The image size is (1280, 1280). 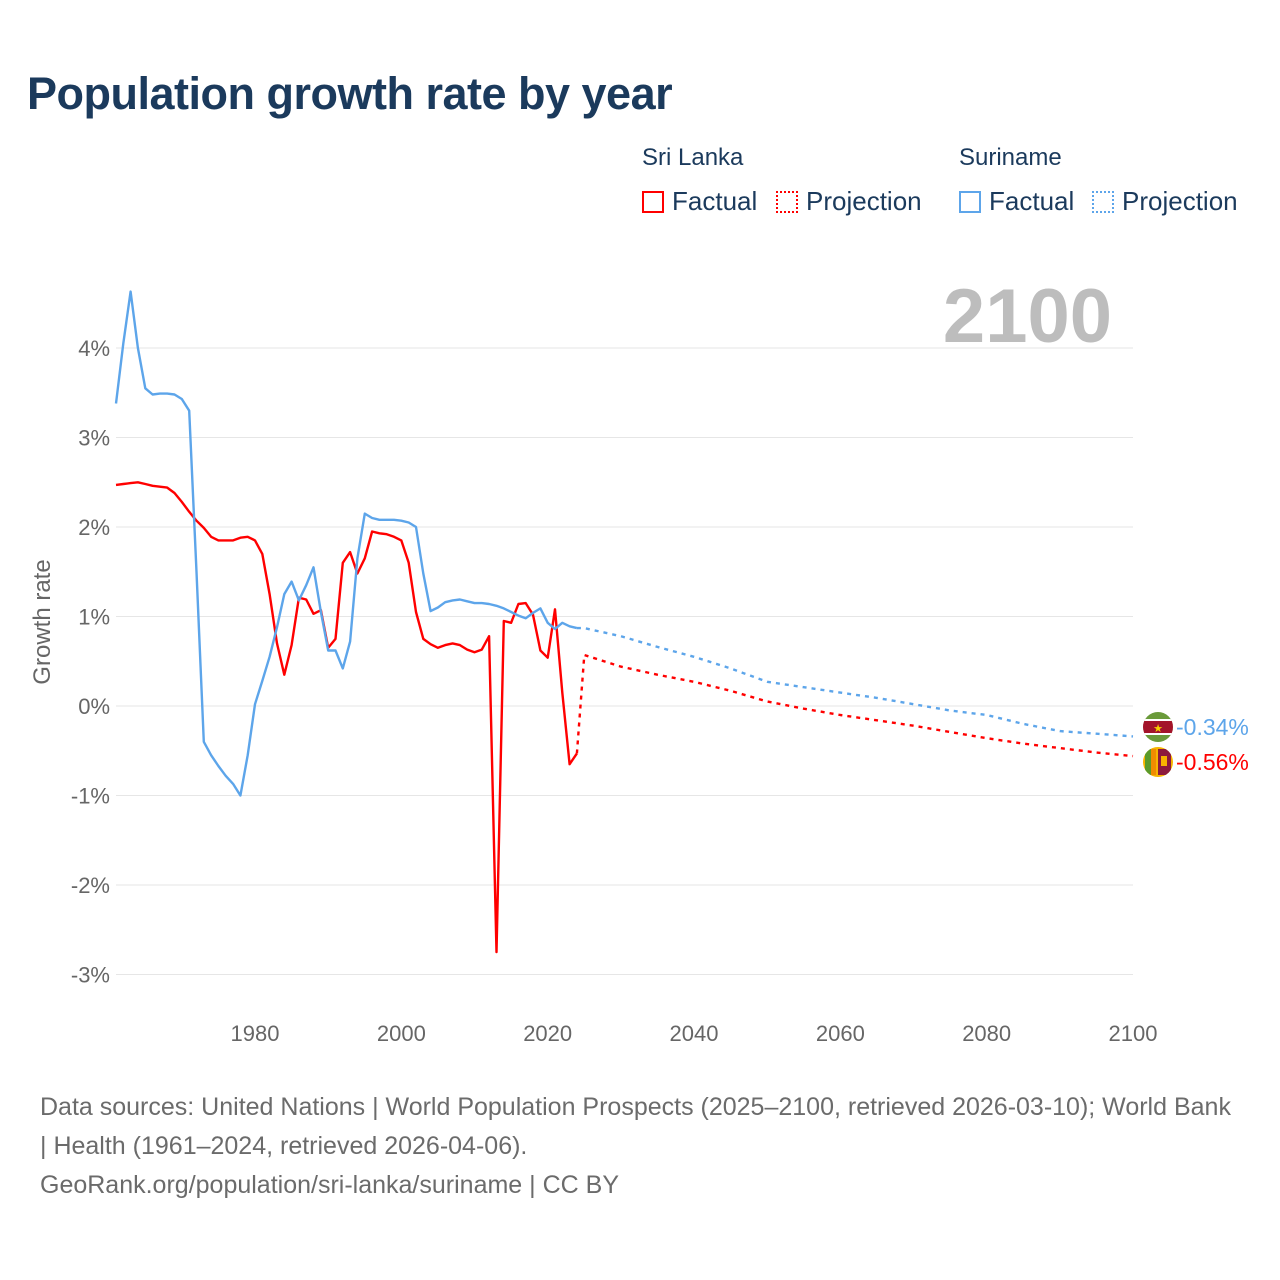 What do you see at coordinates (1010, 157) in the screenshot?
I see `legend-heading-suriname: Suriname` at bounding box center [1010, 157].